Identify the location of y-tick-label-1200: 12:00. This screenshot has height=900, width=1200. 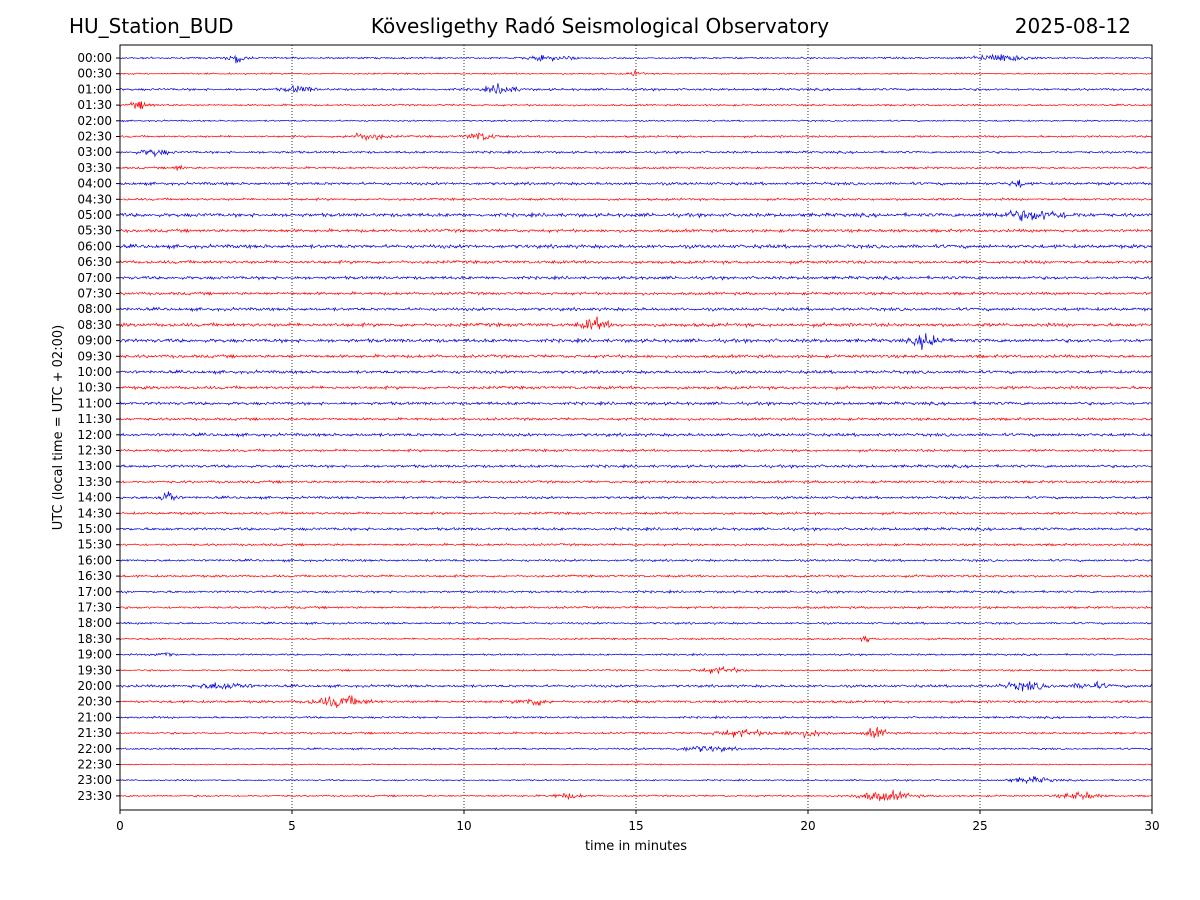
(94, 435).